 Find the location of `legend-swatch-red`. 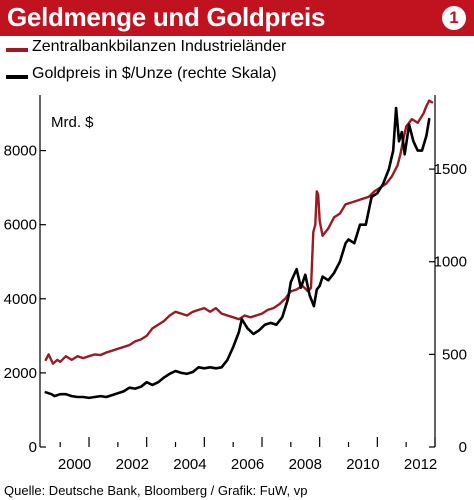

legend-swatch-red is located at coordinates (17, 50).